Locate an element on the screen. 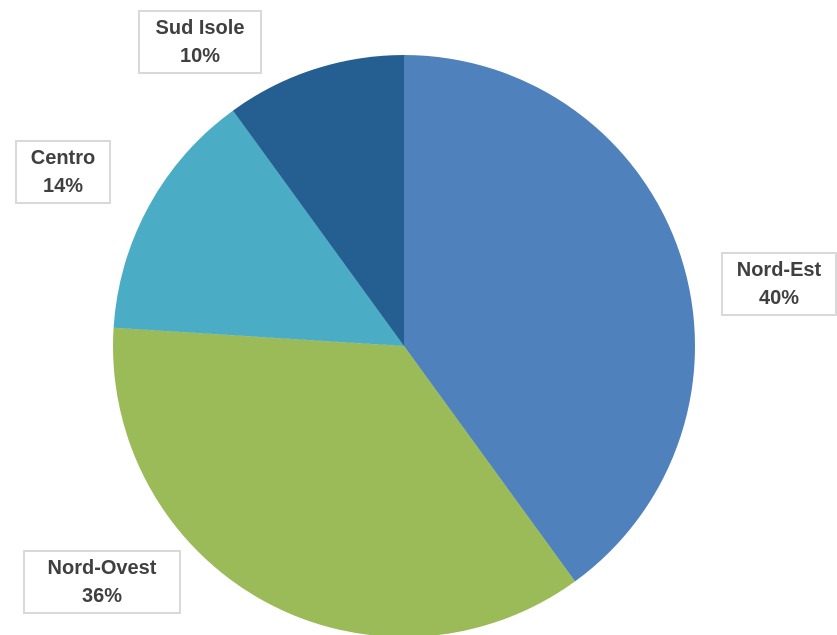 The height and width of the screenshot is (635, 837). data-label-nord-ovest: Nord-Ovest 36% is located at coordinates (102, 582).